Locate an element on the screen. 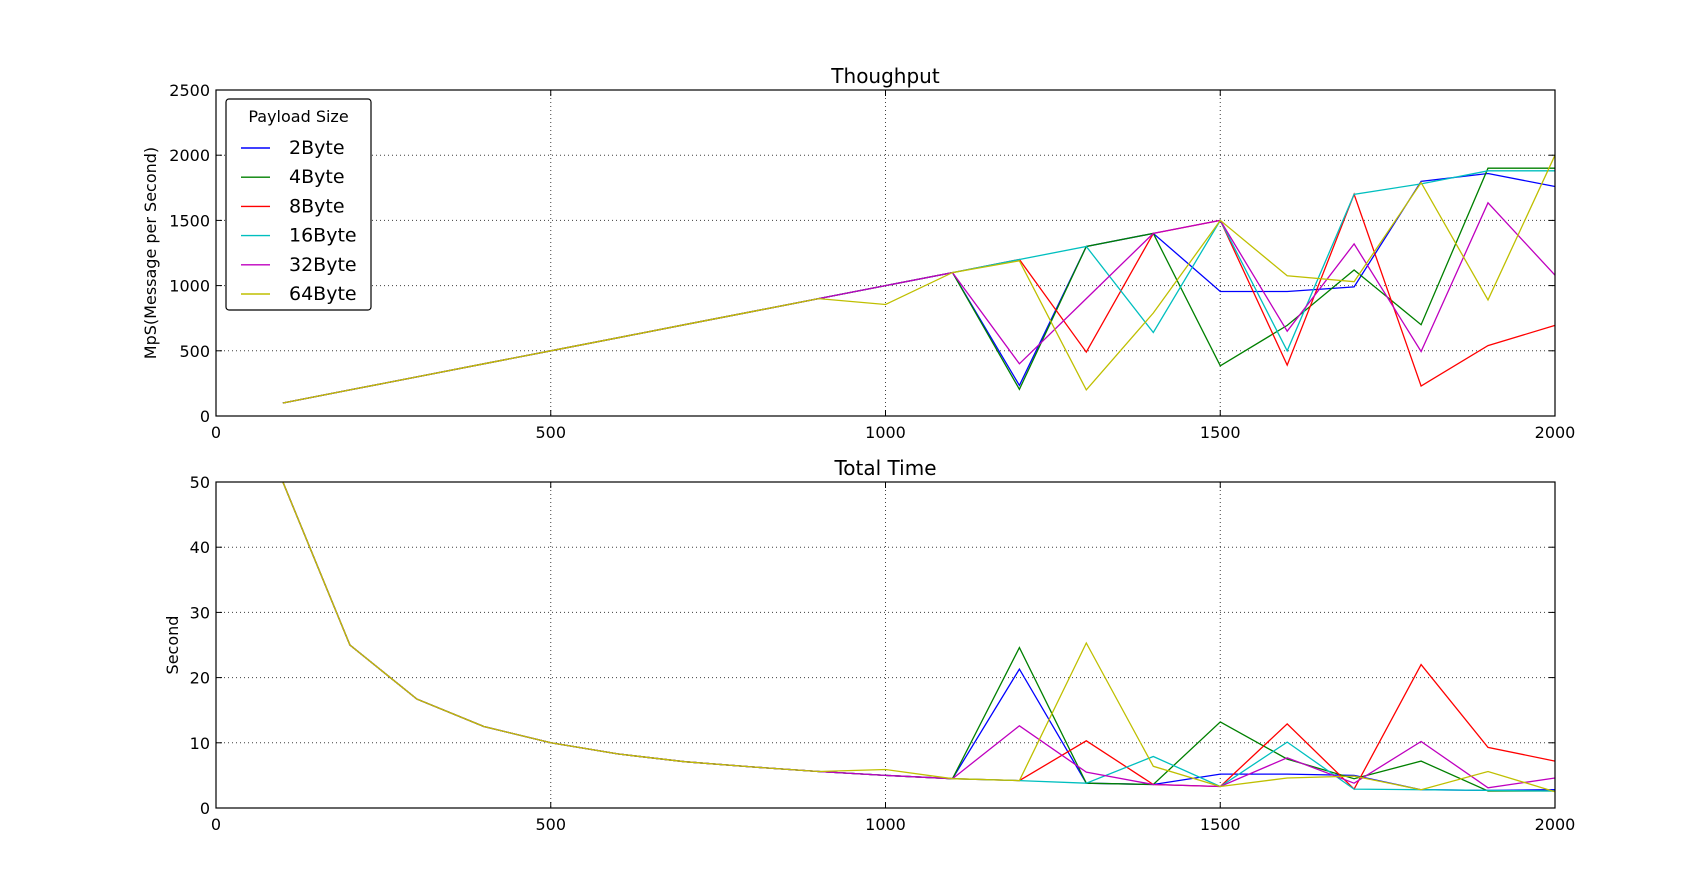 The height and width of the screenshot is (887, 1707). throughput-y-tick-label: 500 is located at coordinates (194, 351).